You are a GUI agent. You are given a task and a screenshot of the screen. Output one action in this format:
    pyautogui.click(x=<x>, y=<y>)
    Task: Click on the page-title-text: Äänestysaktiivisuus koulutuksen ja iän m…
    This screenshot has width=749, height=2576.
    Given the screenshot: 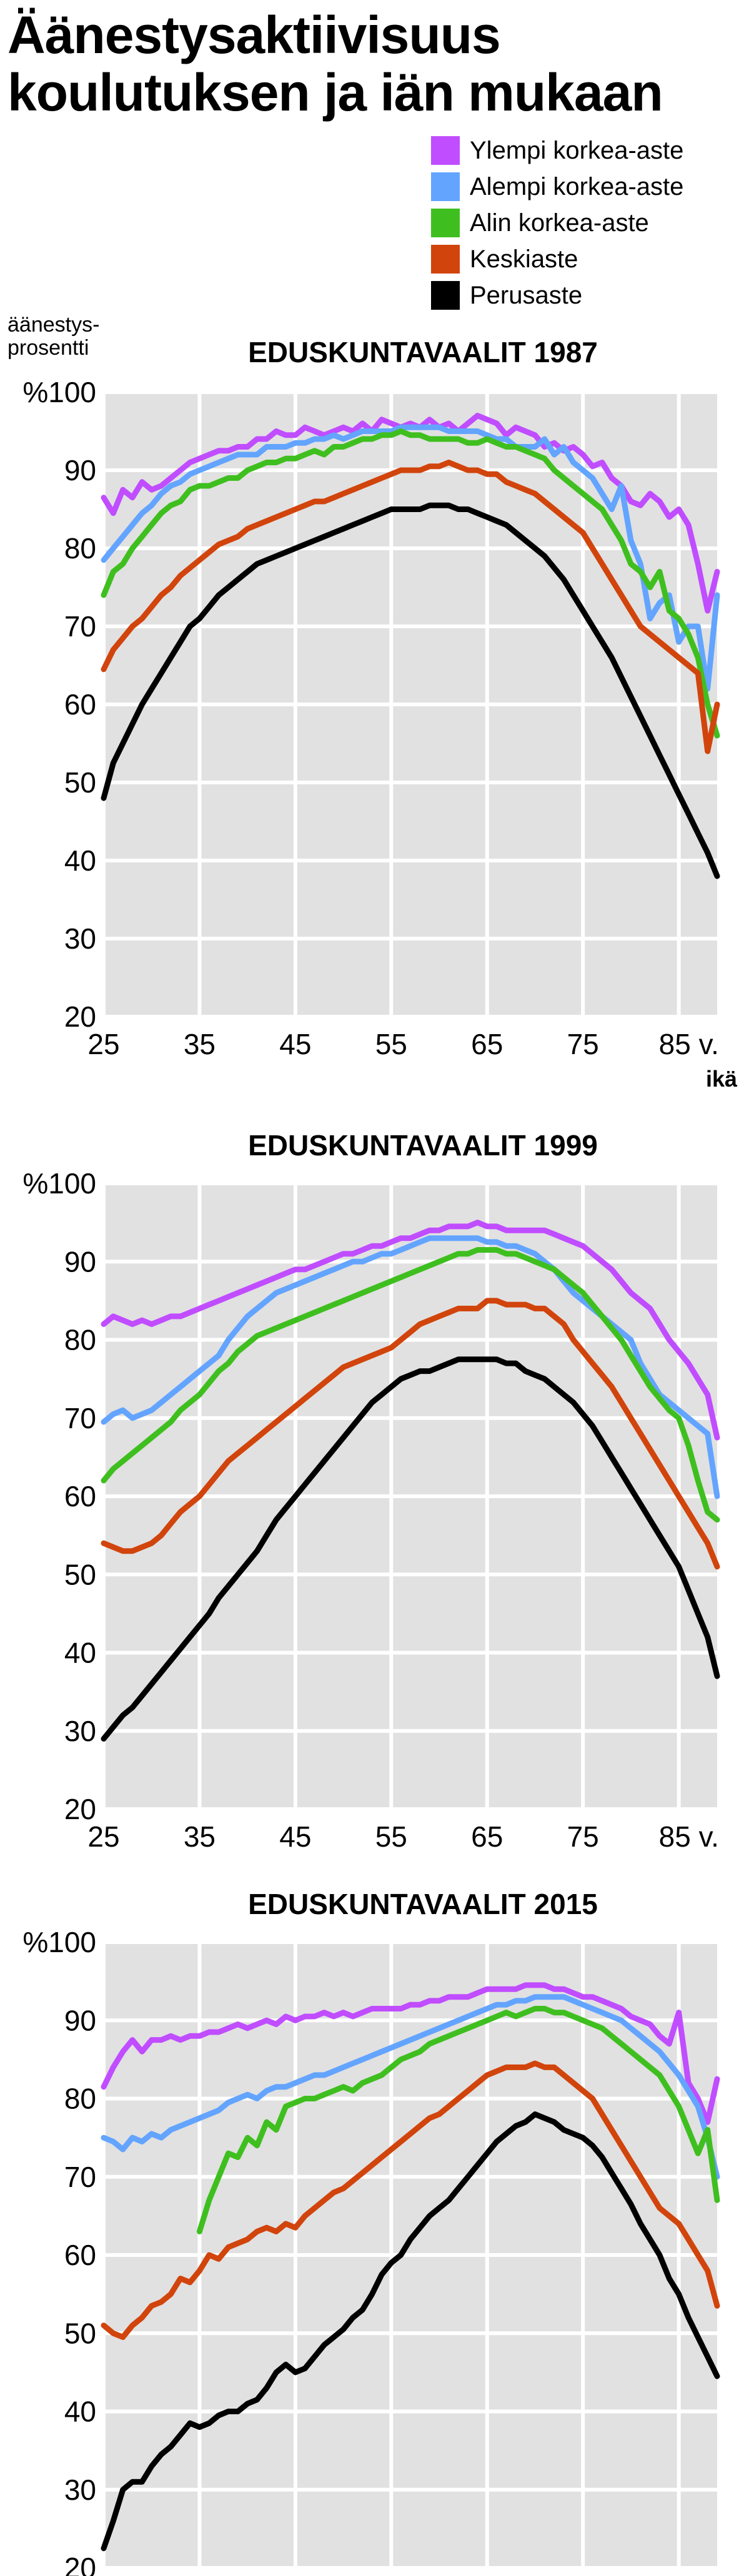 What is the action you would take?
    pyautogui.click(x=335, y=64)
    